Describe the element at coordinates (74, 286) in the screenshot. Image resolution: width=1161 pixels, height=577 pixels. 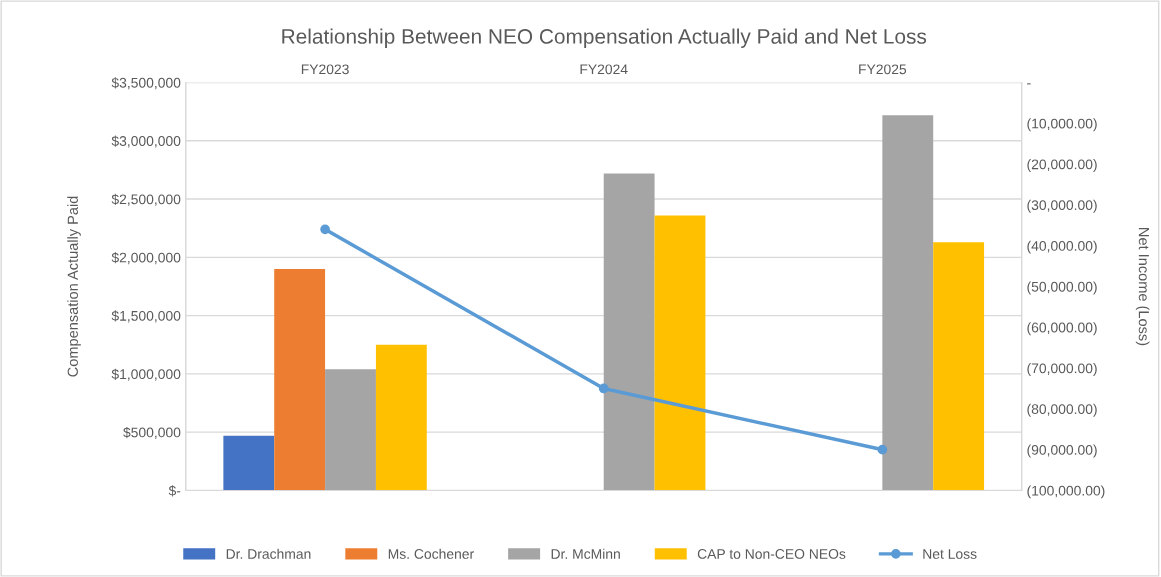
I see `y-axis-title: Compensation Actually Paid` at that location.